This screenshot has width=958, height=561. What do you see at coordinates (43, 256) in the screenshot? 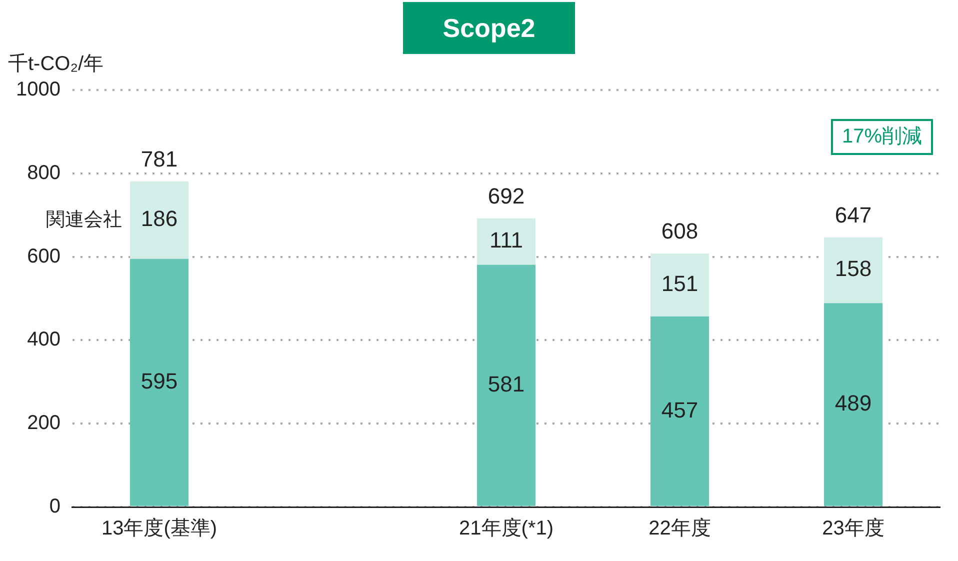
I see `y-tick-label: 600` at bounding box center [43, 256].